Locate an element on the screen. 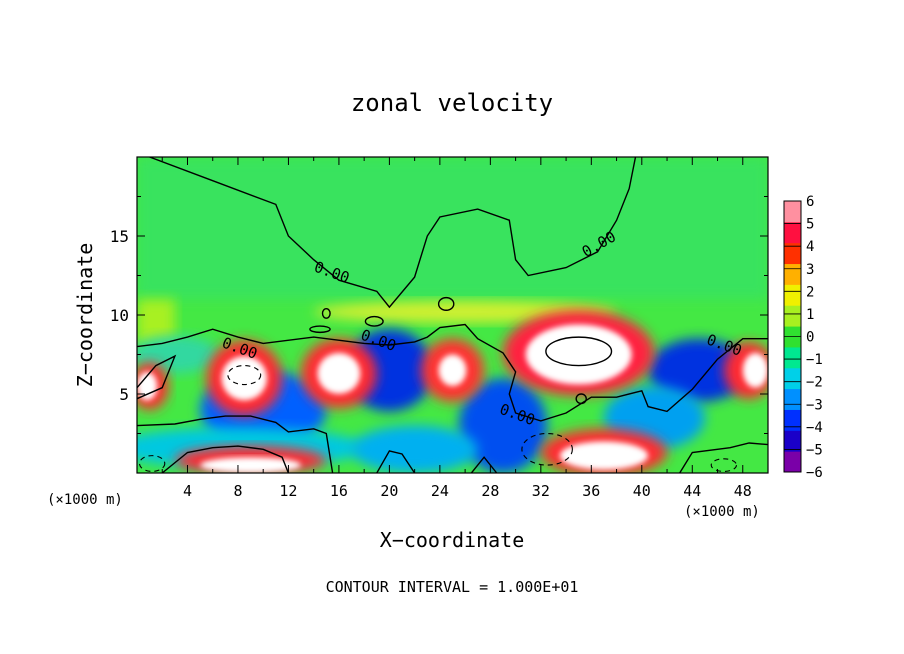 This screenshot has height=654, width=904. contour-zero-bottom-mid is located at coordinates (396, 461).